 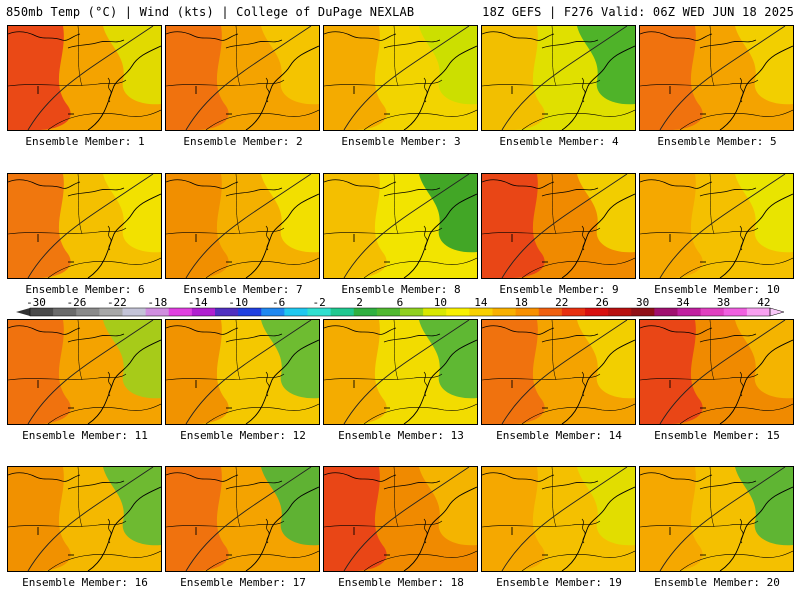 I want to click on ensemble-member-caption: Ensemble Member: 19, so click(x=559, y=582).